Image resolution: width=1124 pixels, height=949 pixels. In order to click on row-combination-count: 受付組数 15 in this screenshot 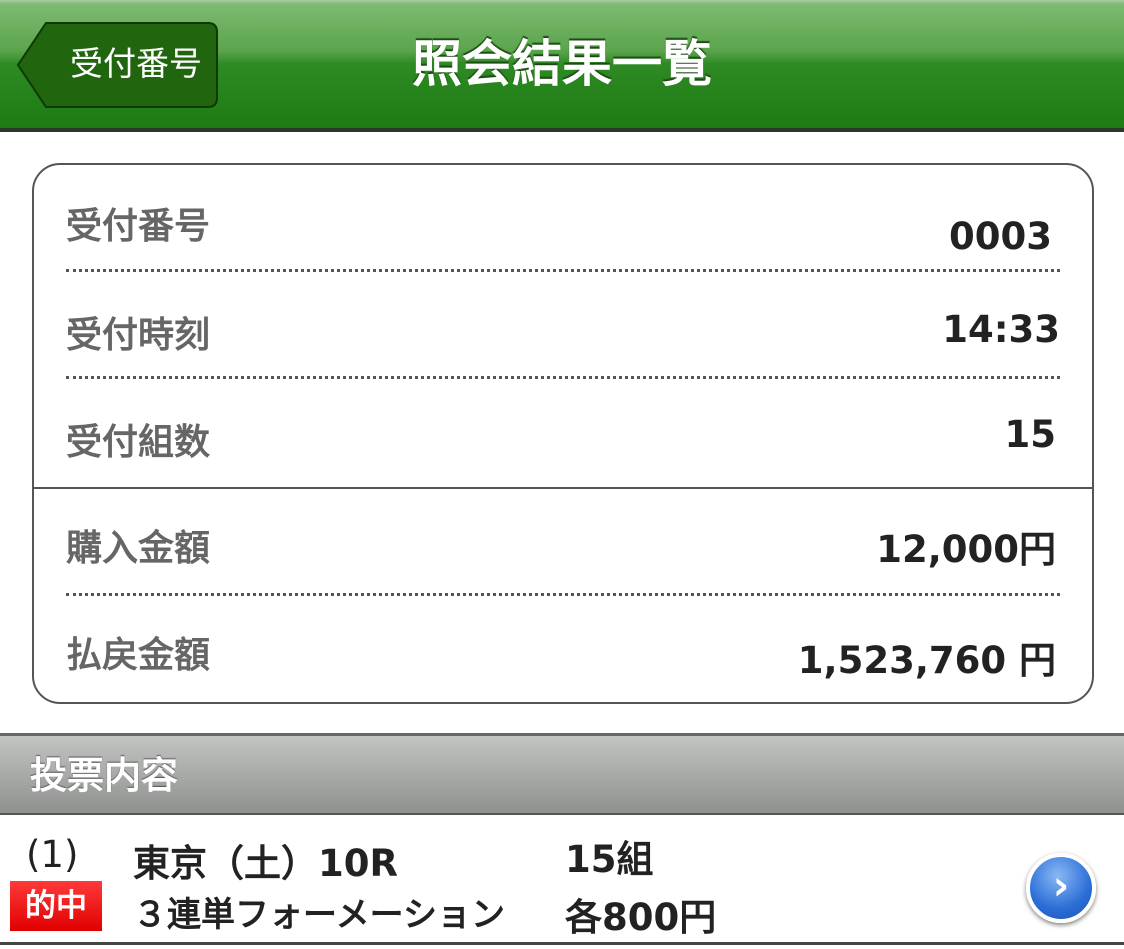, I will do `click(563, 432)`.